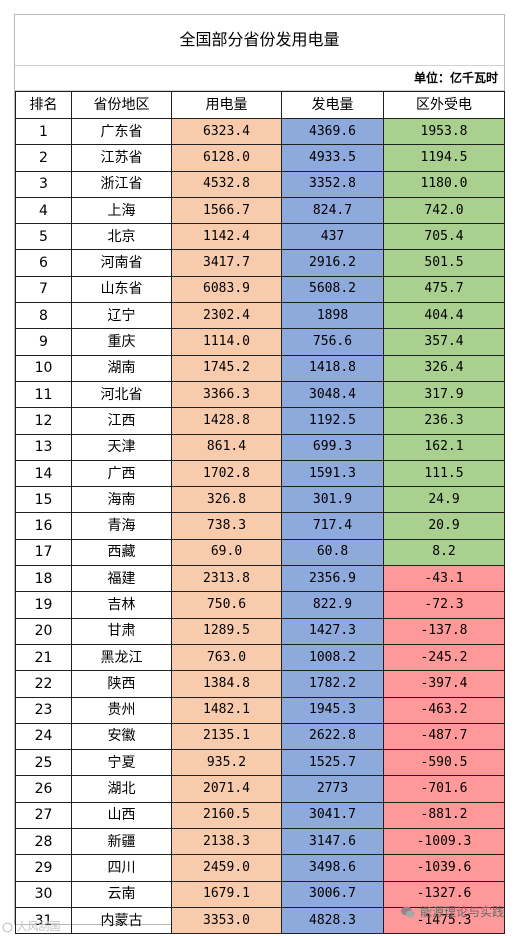 The height and width of the screenshot is (936, 520). I want to click on province-cell: 黑龙江, so click(121, 657).